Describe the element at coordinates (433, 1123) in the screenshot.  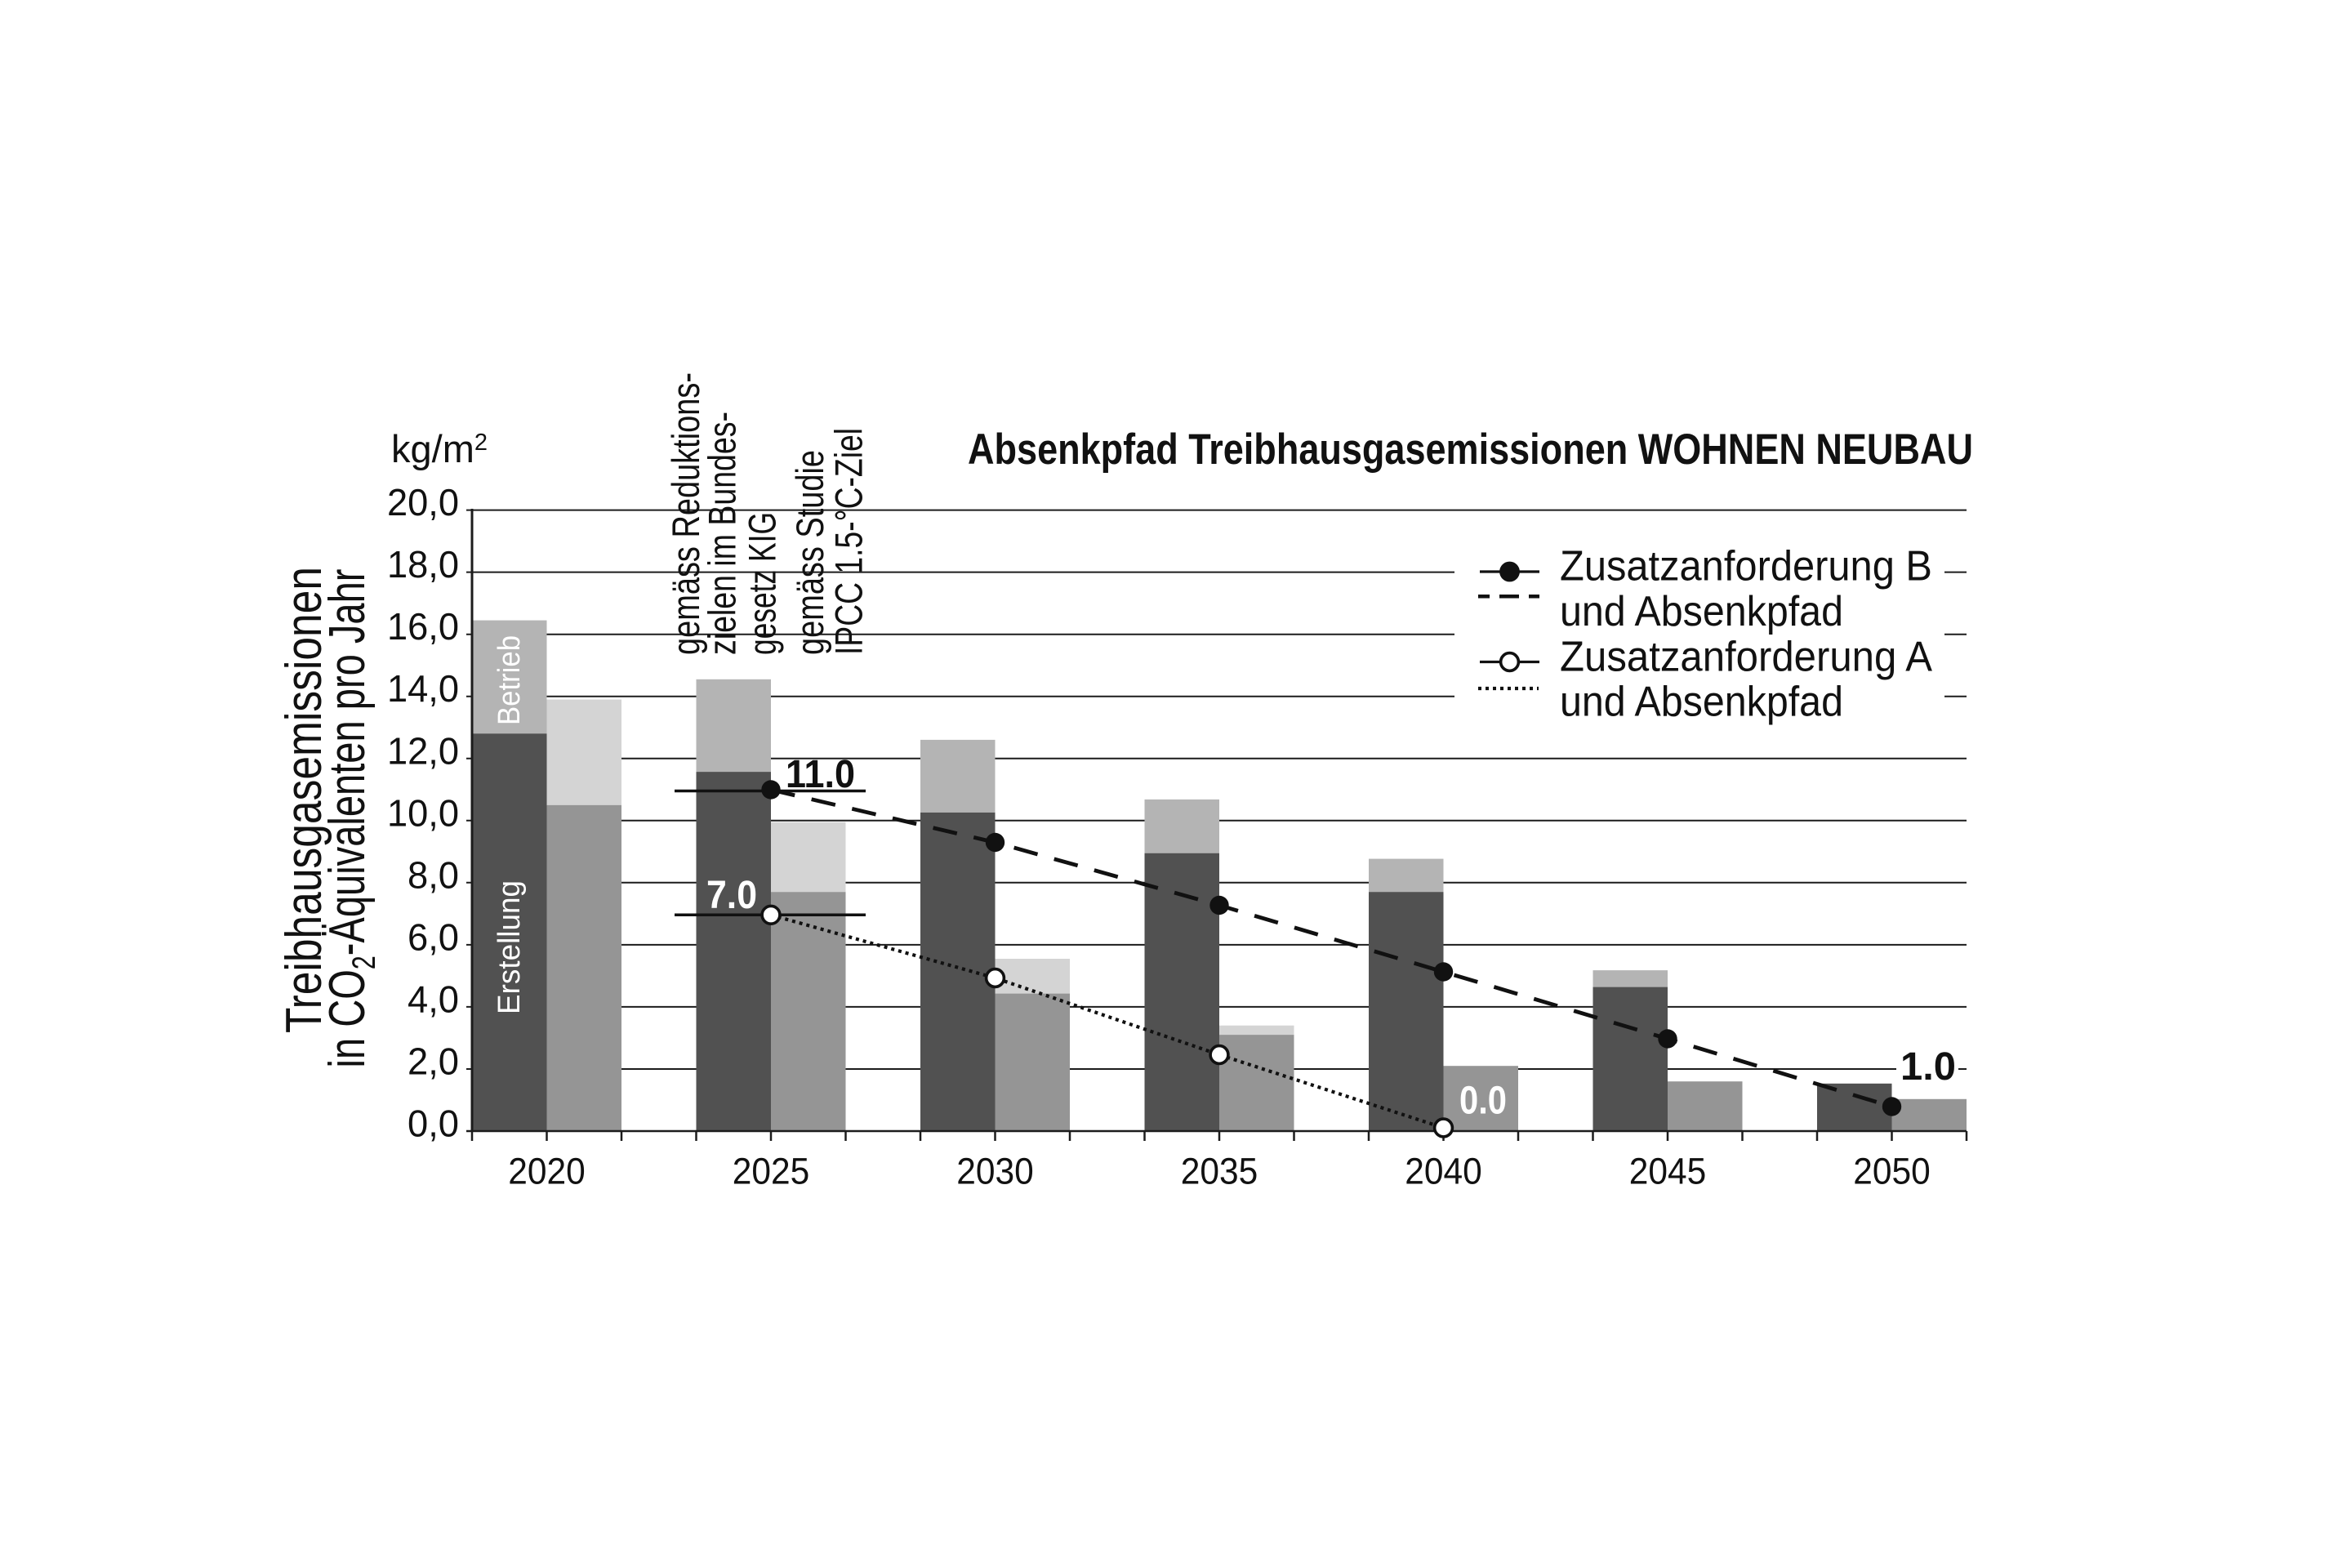
I see `svg-text: 0,0` at that location.